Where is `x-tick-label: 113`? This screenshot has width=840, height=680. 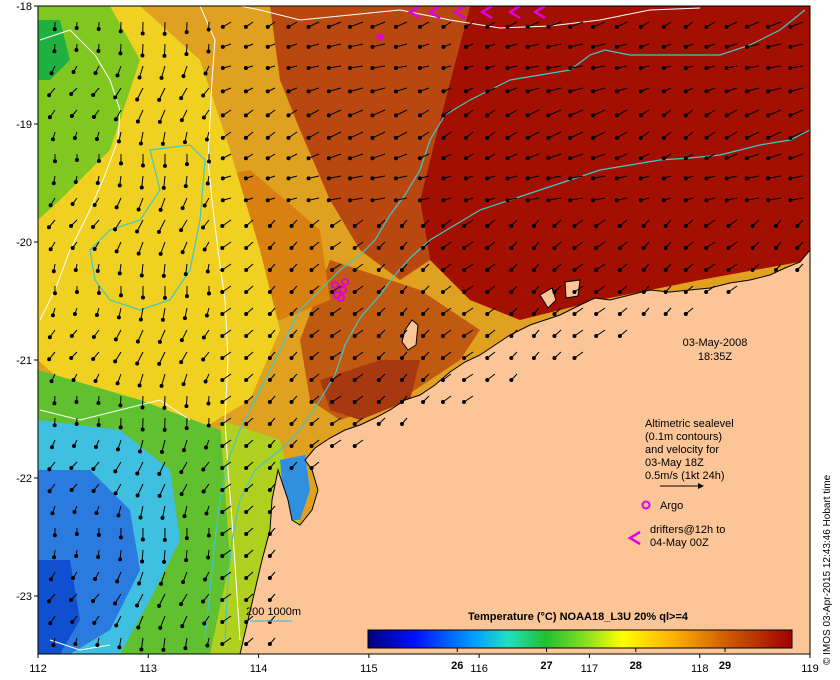
x-tick-label: 113 is located at coordinates (149, 669).